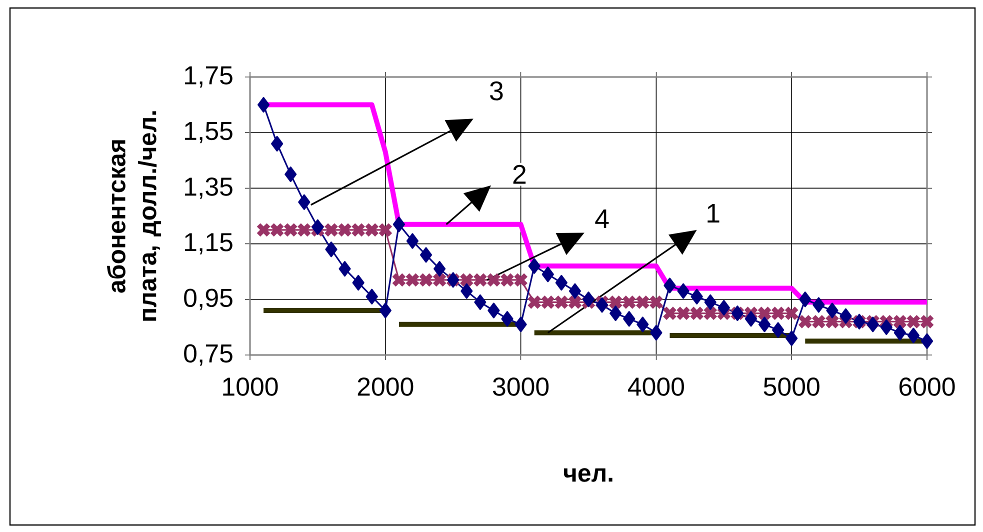  What do you see at coordinates (208, 188) in the screenshot?
I see `y-tick-label: 1,35` at bounding box center [208, 188].